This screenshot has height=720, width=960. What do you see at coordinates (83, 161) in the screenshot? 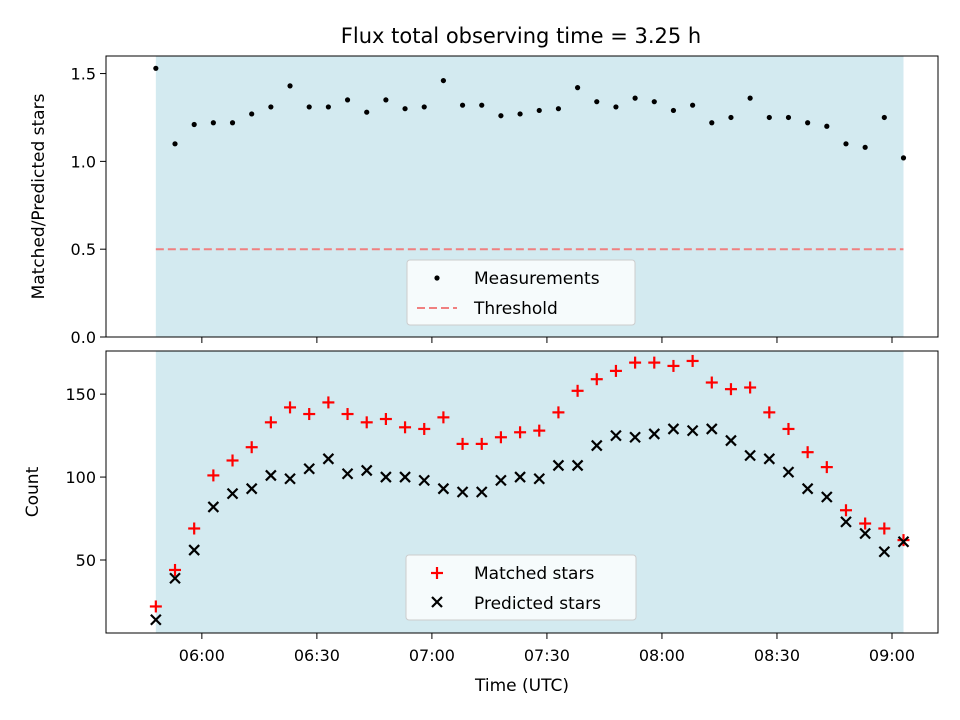
I see `top-ytick-label: 1.0` at bounding box center [83, 161].